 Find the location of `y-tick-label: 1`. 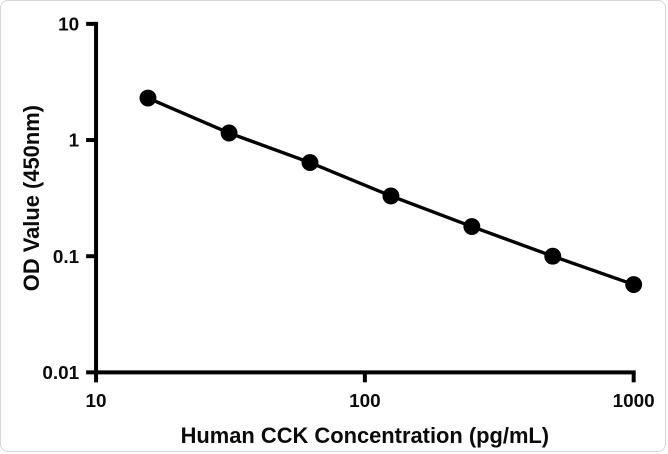

y-tick-label: 1 is located at coordinates (74, 141).